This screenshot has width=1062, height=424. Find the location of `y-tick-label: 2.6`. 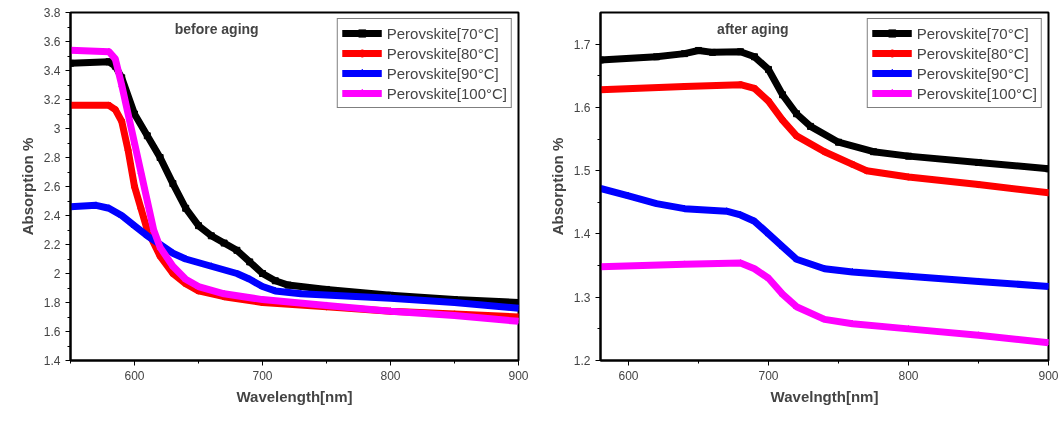

y-tick-label: 2.6 is located at coordinates (52, 187).